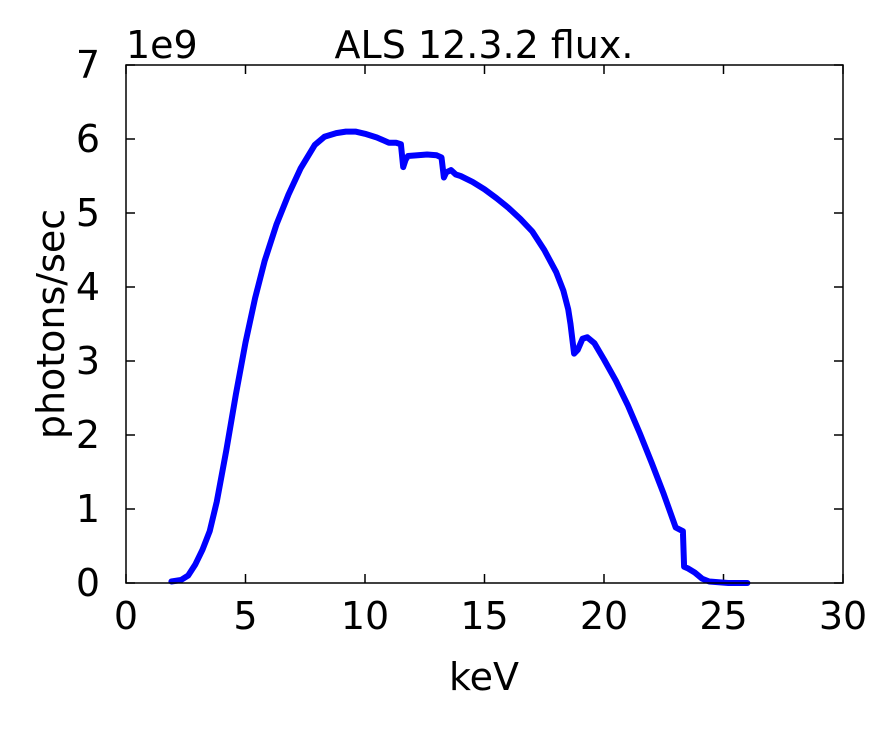 The width and height of the screenshot is (890, 738). What do you see at coordinates (88, 287) in the screenshot?
I see `y-tick-label: 4` at bounding box center [88, 287].